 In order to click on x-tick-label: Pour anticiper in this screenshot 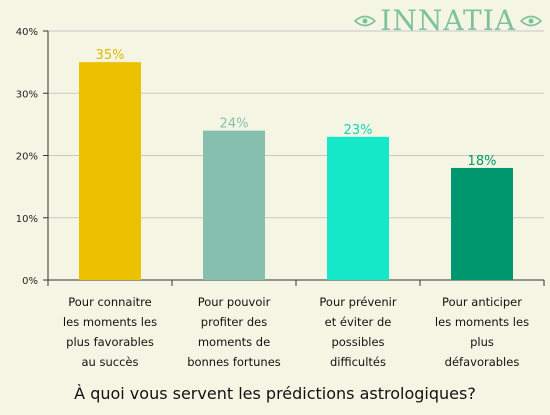, I will do `click(482, 302)`.